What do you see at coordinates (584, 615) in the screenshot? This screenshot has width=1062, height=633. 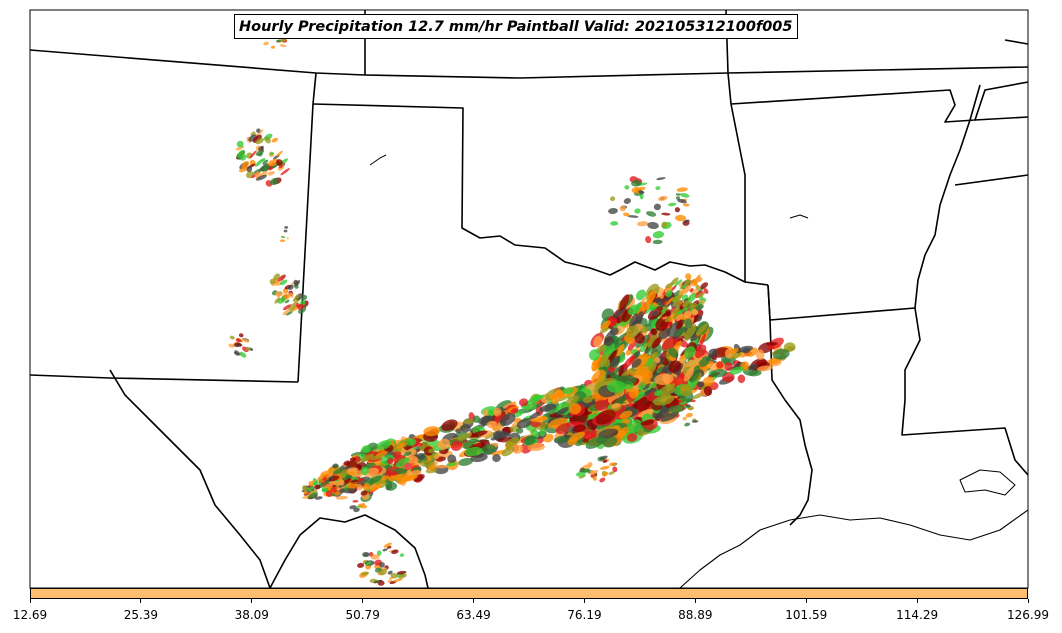 I see `colorbar-tick-label: 76.19` at bounding box center [584, 615].